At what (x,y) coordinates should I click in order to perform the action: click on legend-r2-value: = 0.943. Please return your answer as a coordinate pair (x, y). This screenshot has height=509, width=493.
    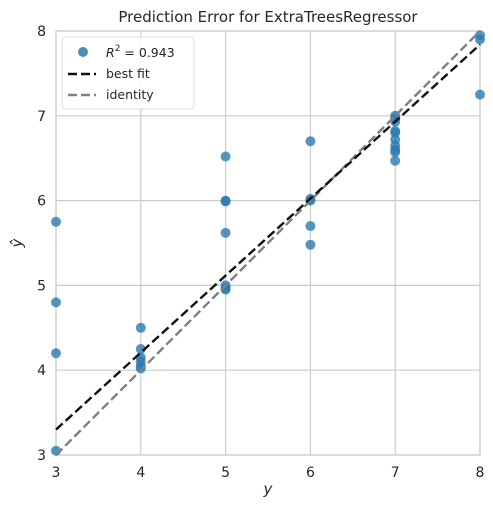
    Looking at the image, I should click on (149, 52).